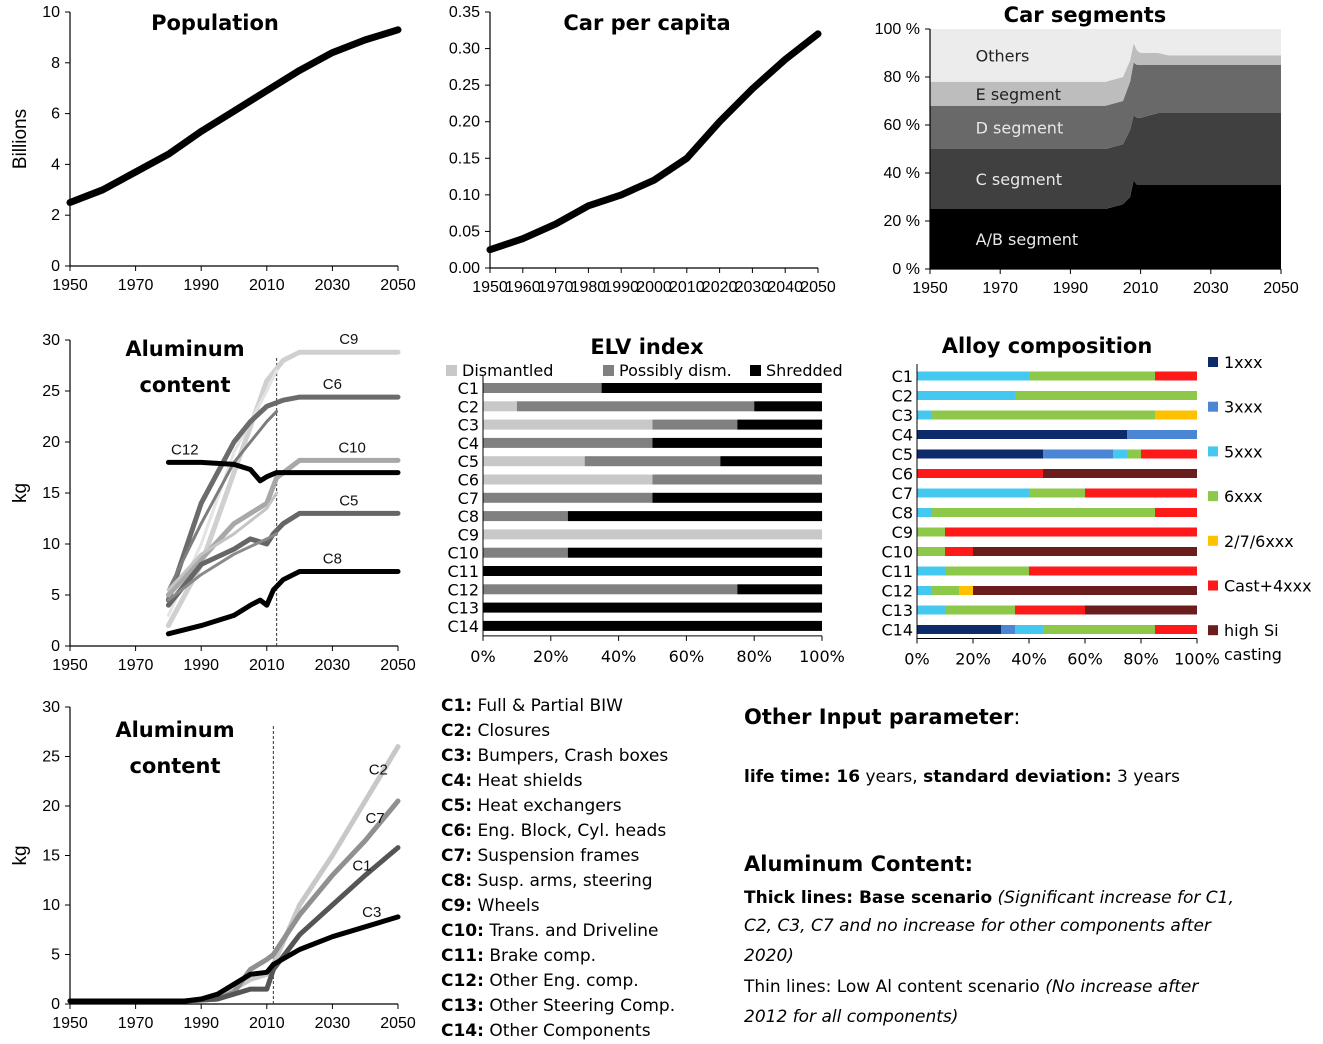 The width and height of the screenshot is (1323, 1044). What do you see at coordinates (1268, 586) in the screenshot?
I see `legend-label: Cast+4xxx` at bounding box center [1268, 586].